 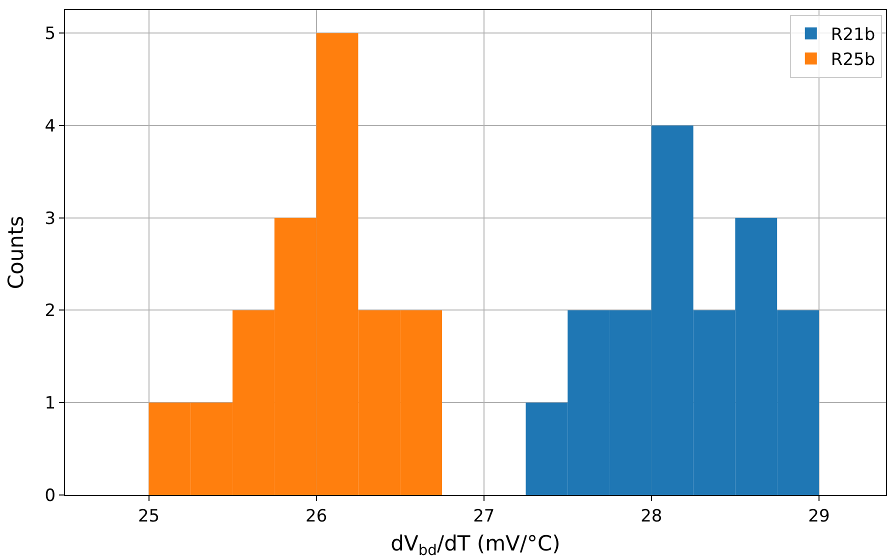 What do you see at coordinates (651, 516) in the screenshot?
I see `x-tick-label: 28` at bounding box center [651, 516].